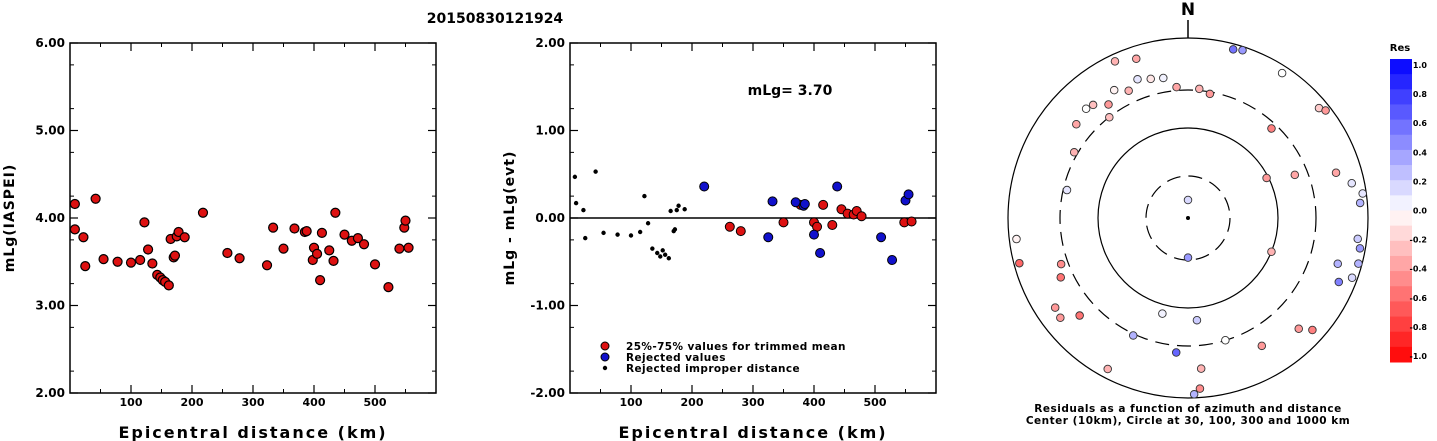 This screenshot has width=1437, height=441. I want to click on mean-magnitude-annotation: mLg= 3.70, so click(790, 91).